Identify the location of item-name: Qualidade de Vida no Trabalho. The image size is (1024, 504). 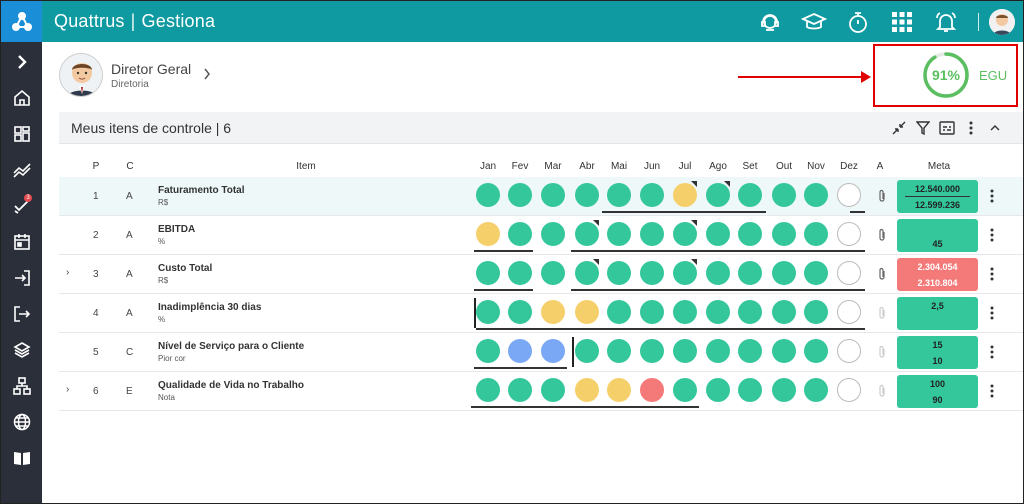
(231, 385).